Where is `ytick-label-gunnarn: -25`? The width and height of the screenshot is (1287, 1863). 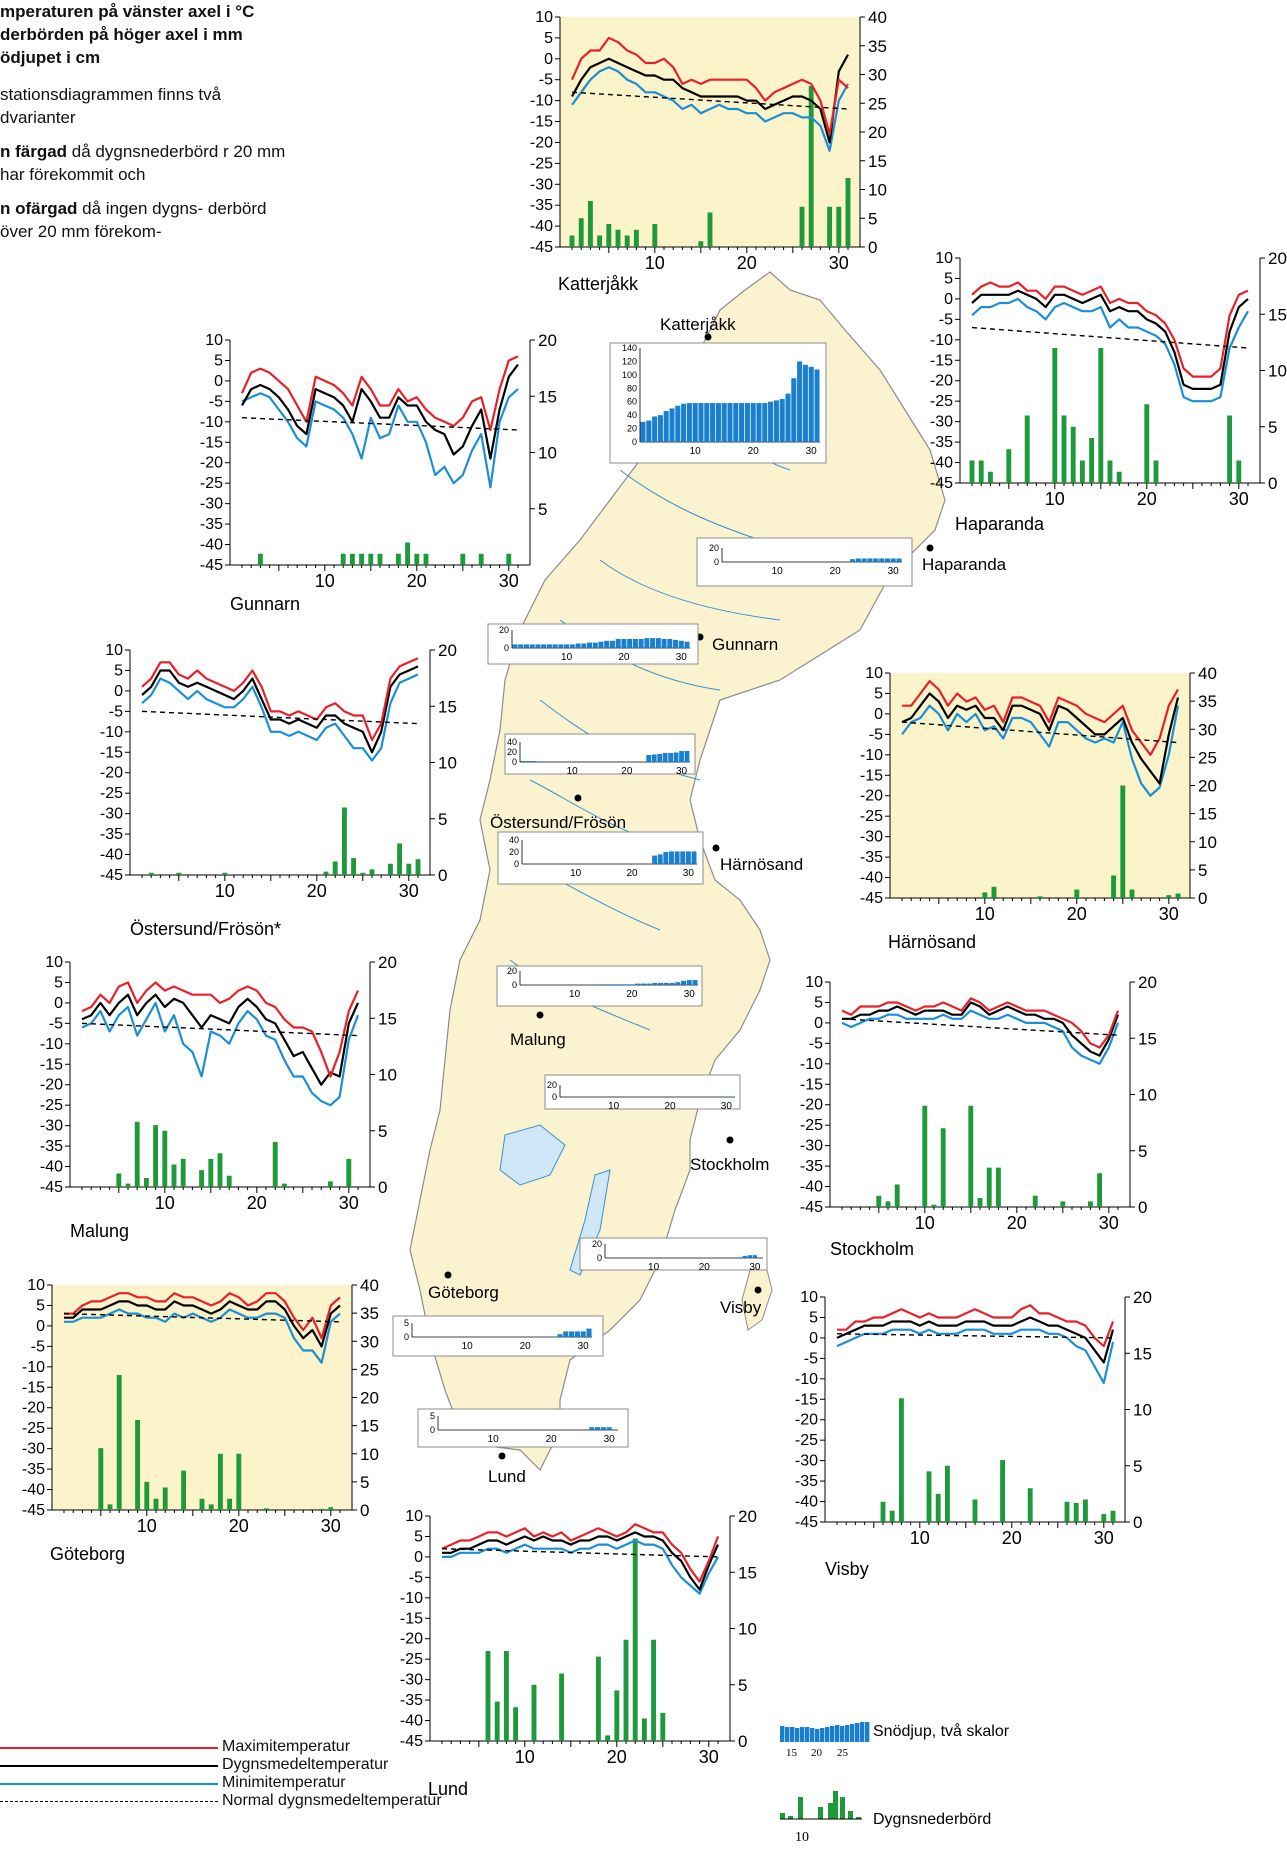
ytick-label-gunnarn: -25 is located at coordinates (211, 483).